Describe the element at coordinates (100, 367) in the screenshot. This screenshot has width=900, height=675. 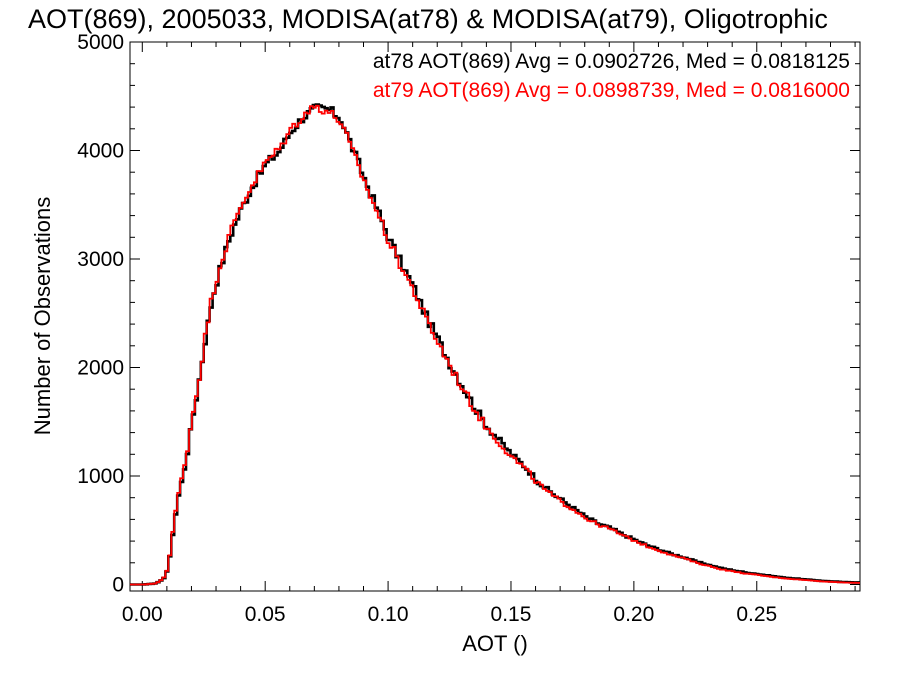
I see `y-tick-label: 2000` at that location.